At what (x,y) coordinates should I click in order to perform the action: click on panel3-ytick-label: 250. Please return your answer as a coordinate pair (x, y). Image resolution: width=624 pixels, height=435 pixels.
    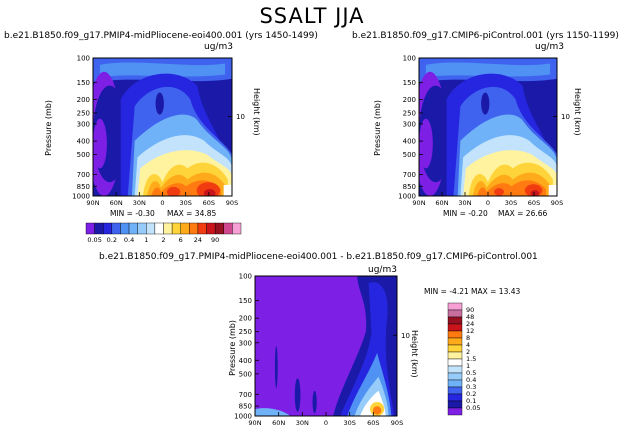
    Looking at the image, I should click on (245, 332).